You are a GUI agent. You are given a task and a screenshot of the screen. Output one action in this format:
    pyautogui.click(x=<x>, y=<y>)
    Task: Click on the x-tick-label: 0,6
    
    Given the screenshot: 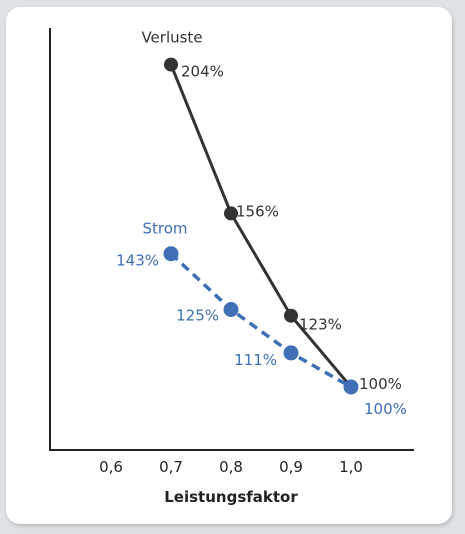 What is the action you would take?
    pyautogui.click(x=111, y=467)
    